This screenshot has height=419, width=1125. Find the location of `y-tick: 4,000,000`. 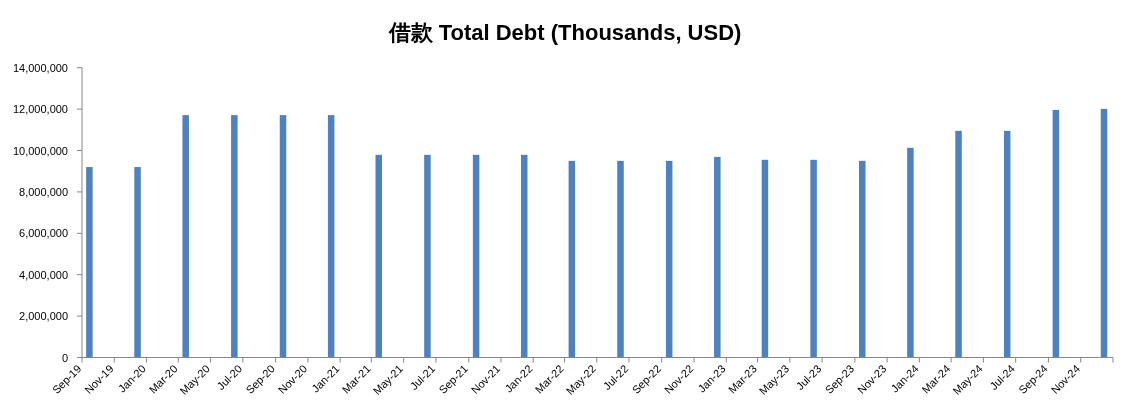

y-tick: 4,000,000 is located at coordinates (43, 274).